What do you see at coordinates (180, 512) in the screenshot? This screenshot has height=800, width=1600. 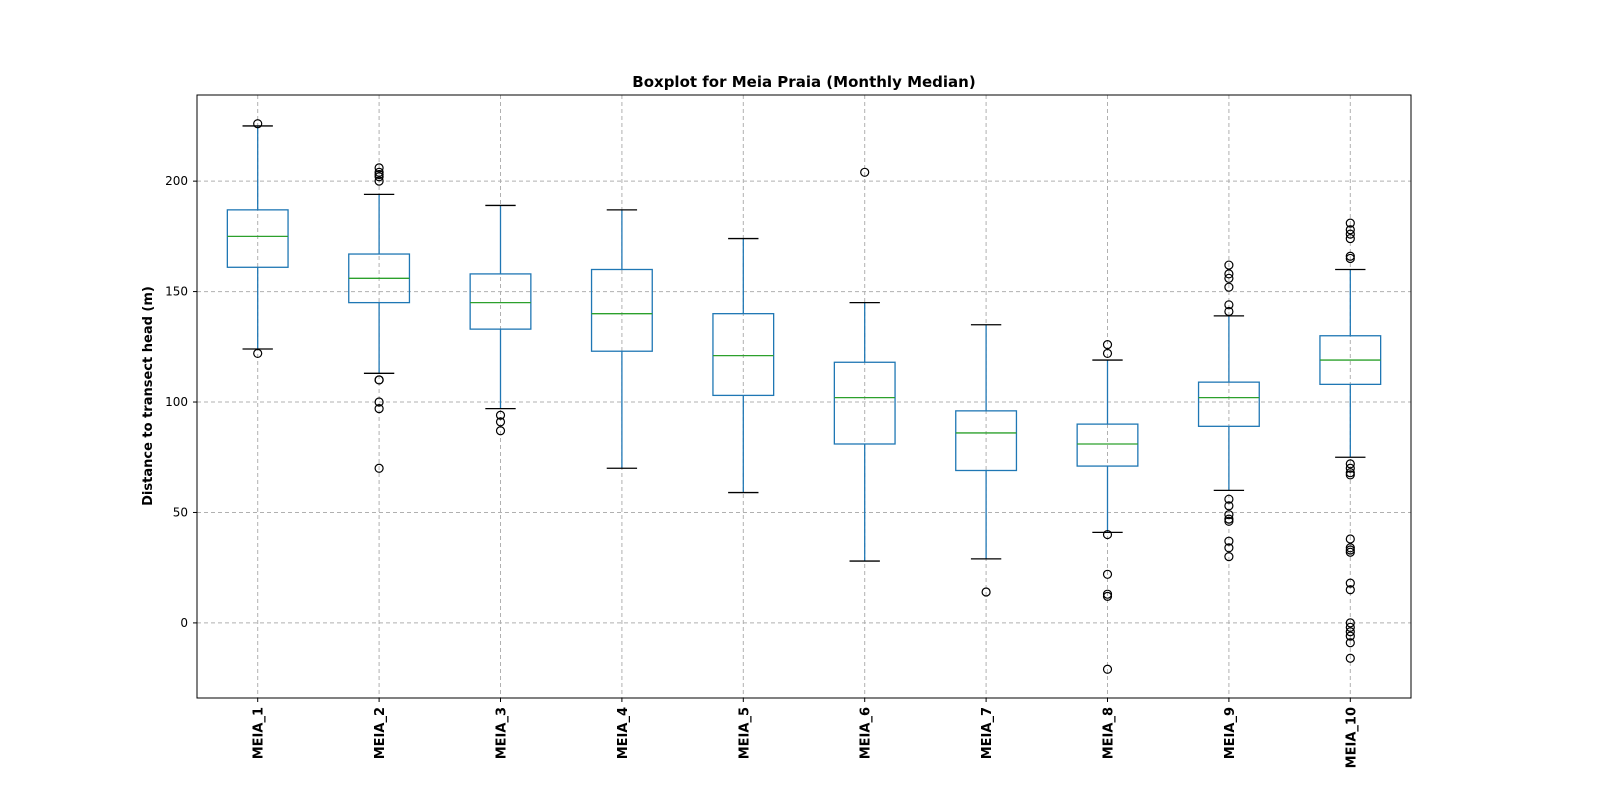 I see `y-tick-label: 50` at bounding box center [180, 512].